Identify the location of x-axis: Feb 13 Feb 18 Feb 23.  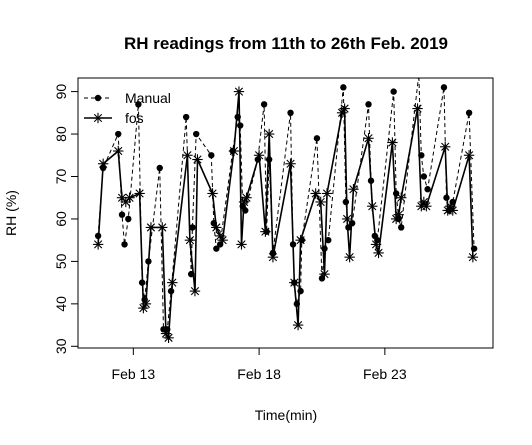
(259, 365).